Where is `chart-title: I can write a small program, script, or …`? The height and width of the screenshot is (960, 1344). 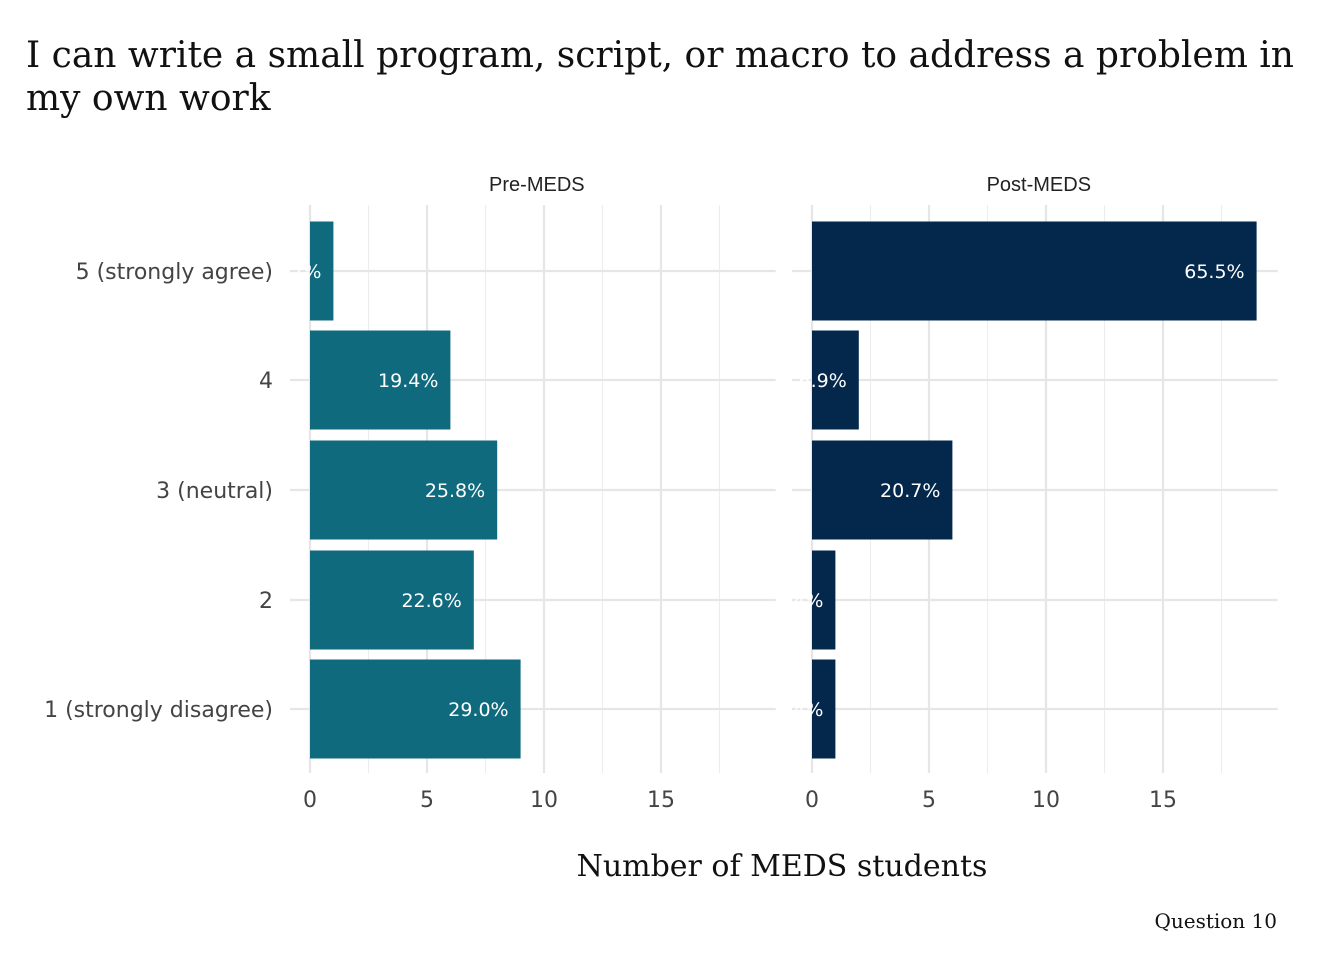
chart-title: I can write a small program, script, or … is located at coordinates (660, 77).